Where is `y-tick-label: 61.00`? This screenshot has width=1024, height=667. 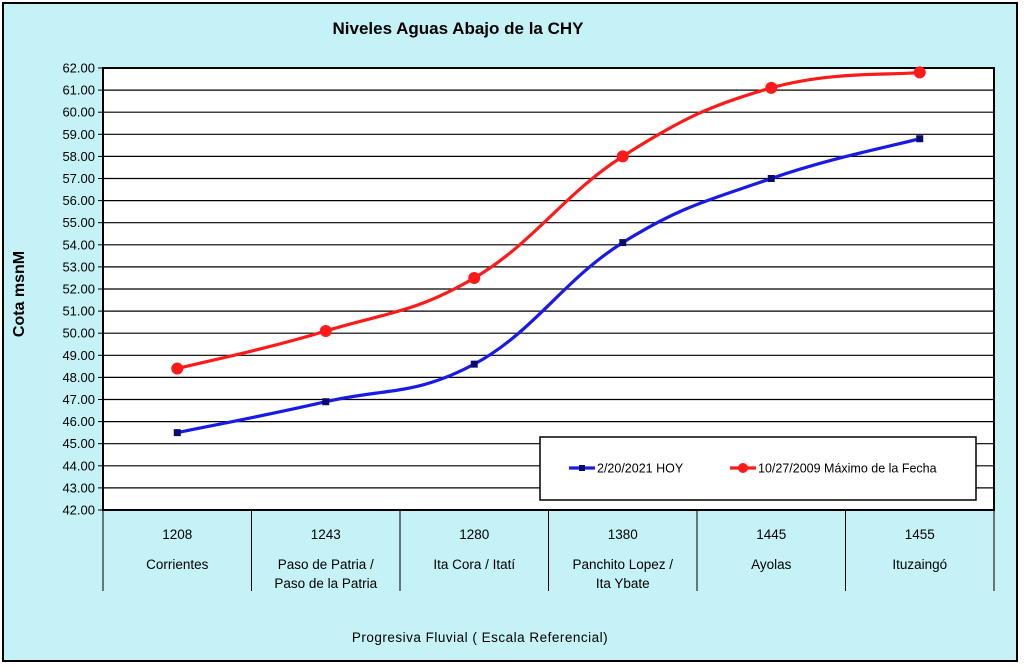
y-tick-label: 61.00 is located at coordinates (78, 90).